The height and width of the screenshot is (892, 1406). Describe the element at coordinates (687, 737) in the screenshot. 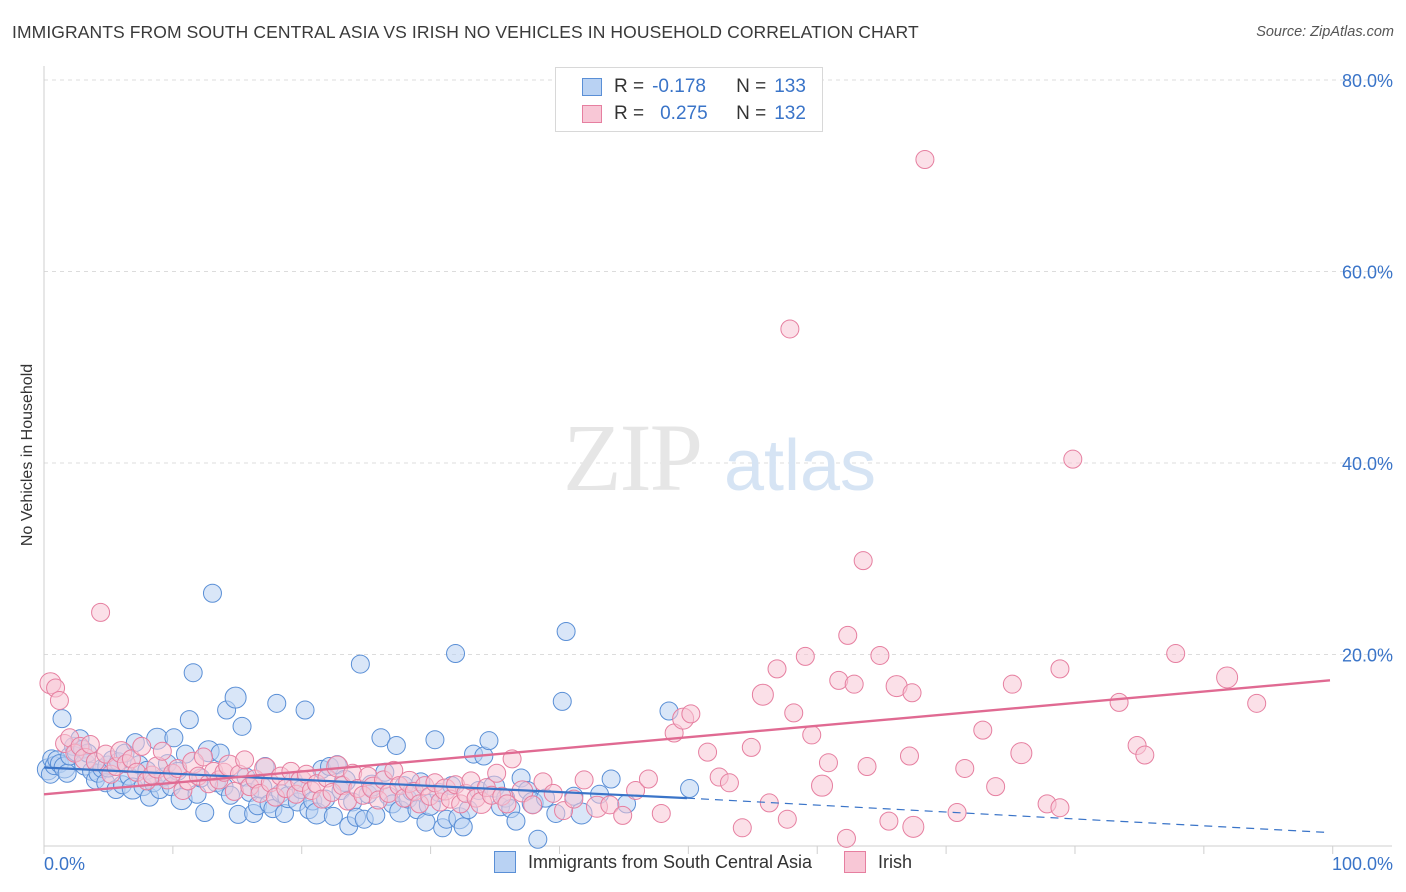

I see `trend-line-irish` at that location.